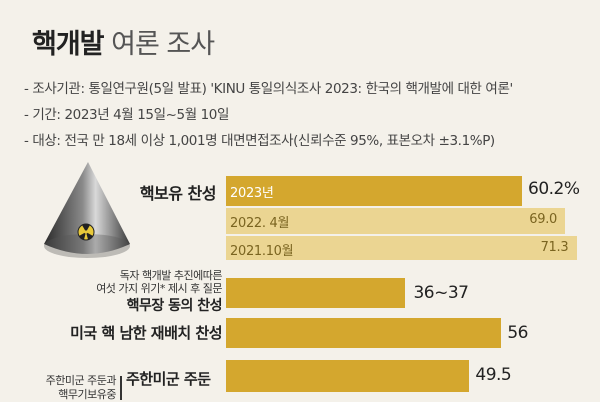  What do you see at coordinates (441, 293) in the screenshot?
I see `bar-value-armament: 36~37` at bounding box center [441, 293].